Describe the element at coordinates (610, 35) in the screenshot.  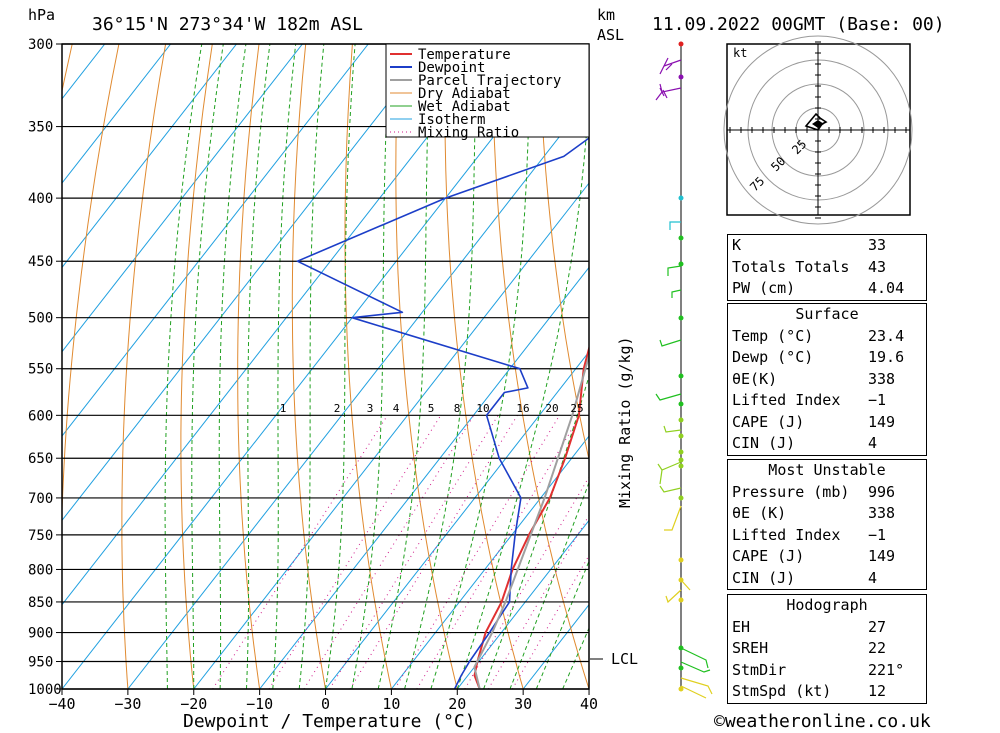
I see `asl-unit-label: ASL` at that location.